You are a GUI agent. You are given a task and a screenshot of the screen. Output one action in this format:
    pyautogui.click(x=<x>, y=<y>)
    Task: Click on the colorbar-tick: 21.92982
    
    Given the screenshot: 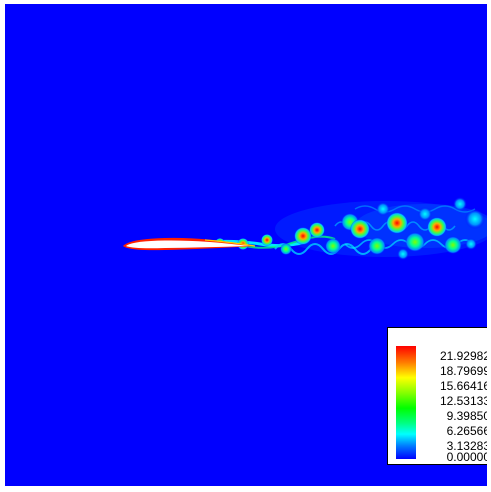 What is the action you would take?
    pyautogui.click(x=463, y=356)
    